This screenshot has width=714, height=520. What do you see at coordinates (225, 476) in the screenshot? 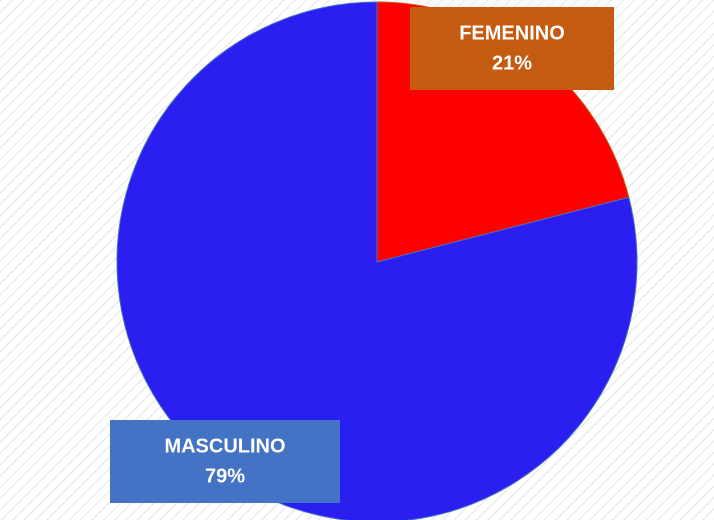
I see `label-value: 79%` at bounding box center [225, 476].